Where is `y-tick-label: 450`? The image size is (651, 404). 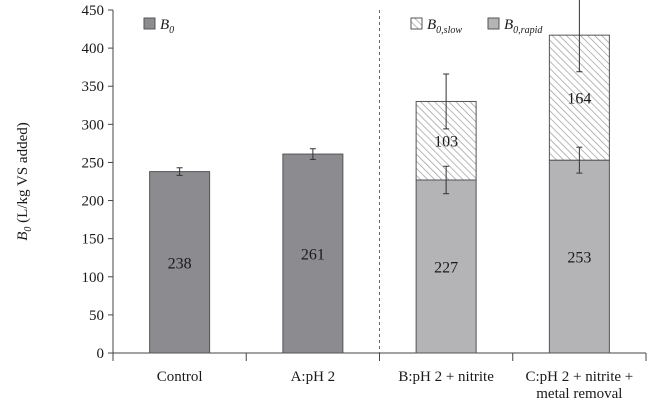
y-tick-label: 450 is located at coordinates (93, 11).